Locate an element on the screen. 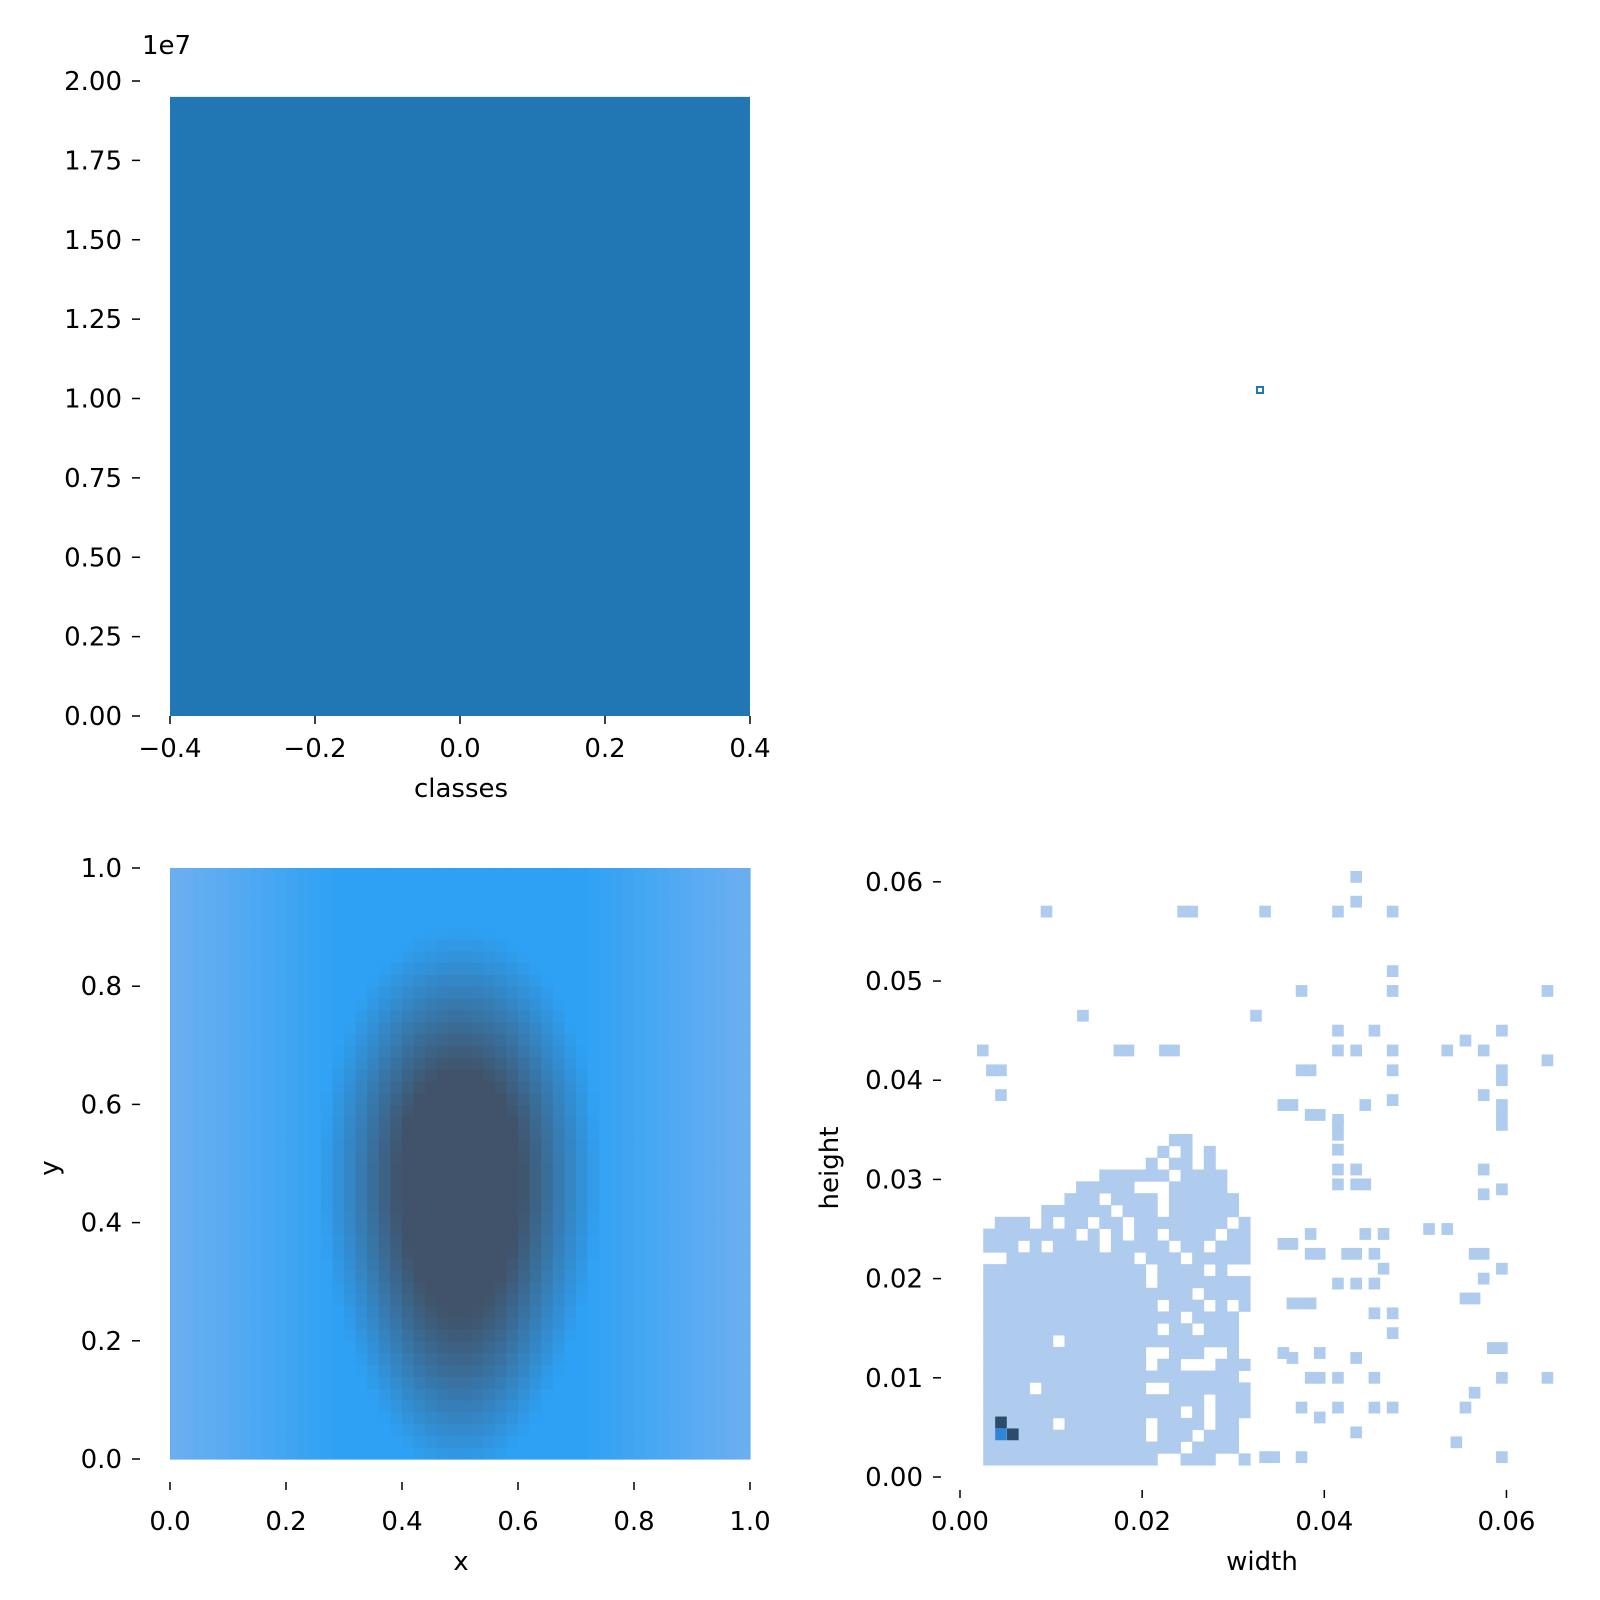 The height and width of the screenshot is (1600, 1600). x-tick-label: 0.8 is located at coordinates (633, 1522).